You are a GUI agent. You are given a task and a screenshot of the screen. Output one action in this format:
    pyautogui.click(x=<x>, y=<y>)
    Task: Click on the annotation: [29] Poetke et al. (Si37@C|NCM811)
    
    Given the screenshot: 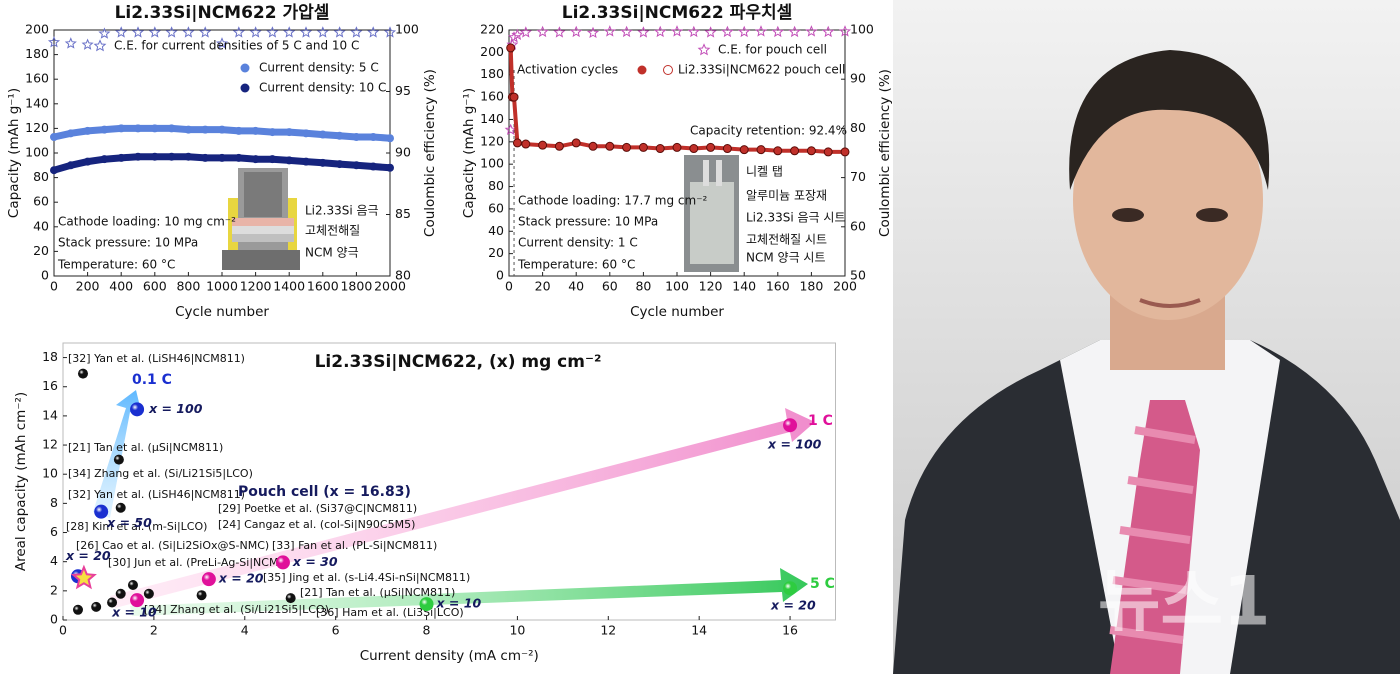 What is the action you would take?
    pyautogui.click(x=317, y=508)
    